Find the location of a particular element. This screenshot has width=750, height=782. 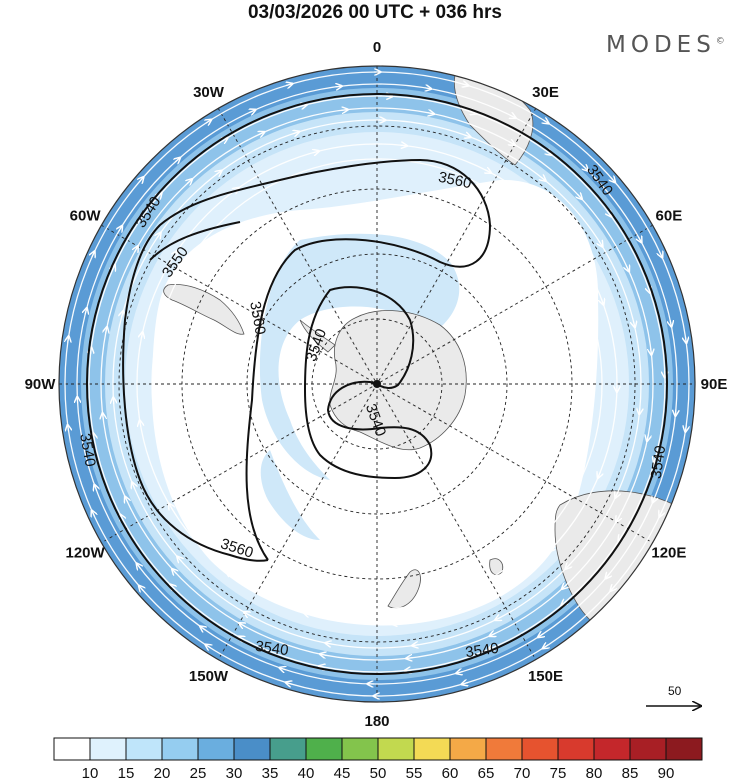

map-title: 03/03/2026 00 UTC + 036 hrs is located at coordinates (375, 12).